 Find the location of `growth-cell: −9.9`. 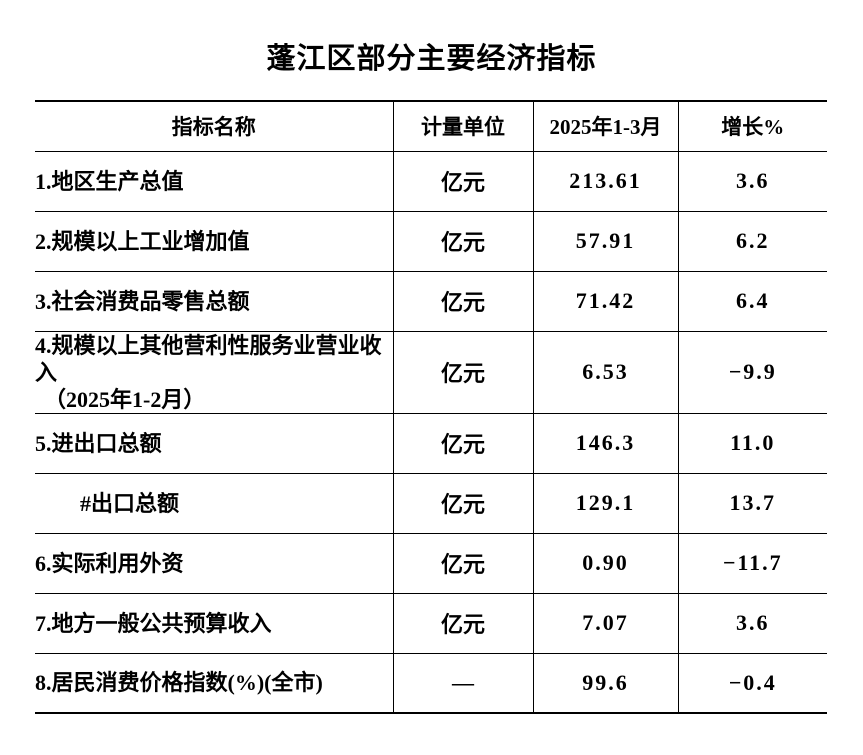

growth-cell: −9.9 is located at coordinates (752, 372).